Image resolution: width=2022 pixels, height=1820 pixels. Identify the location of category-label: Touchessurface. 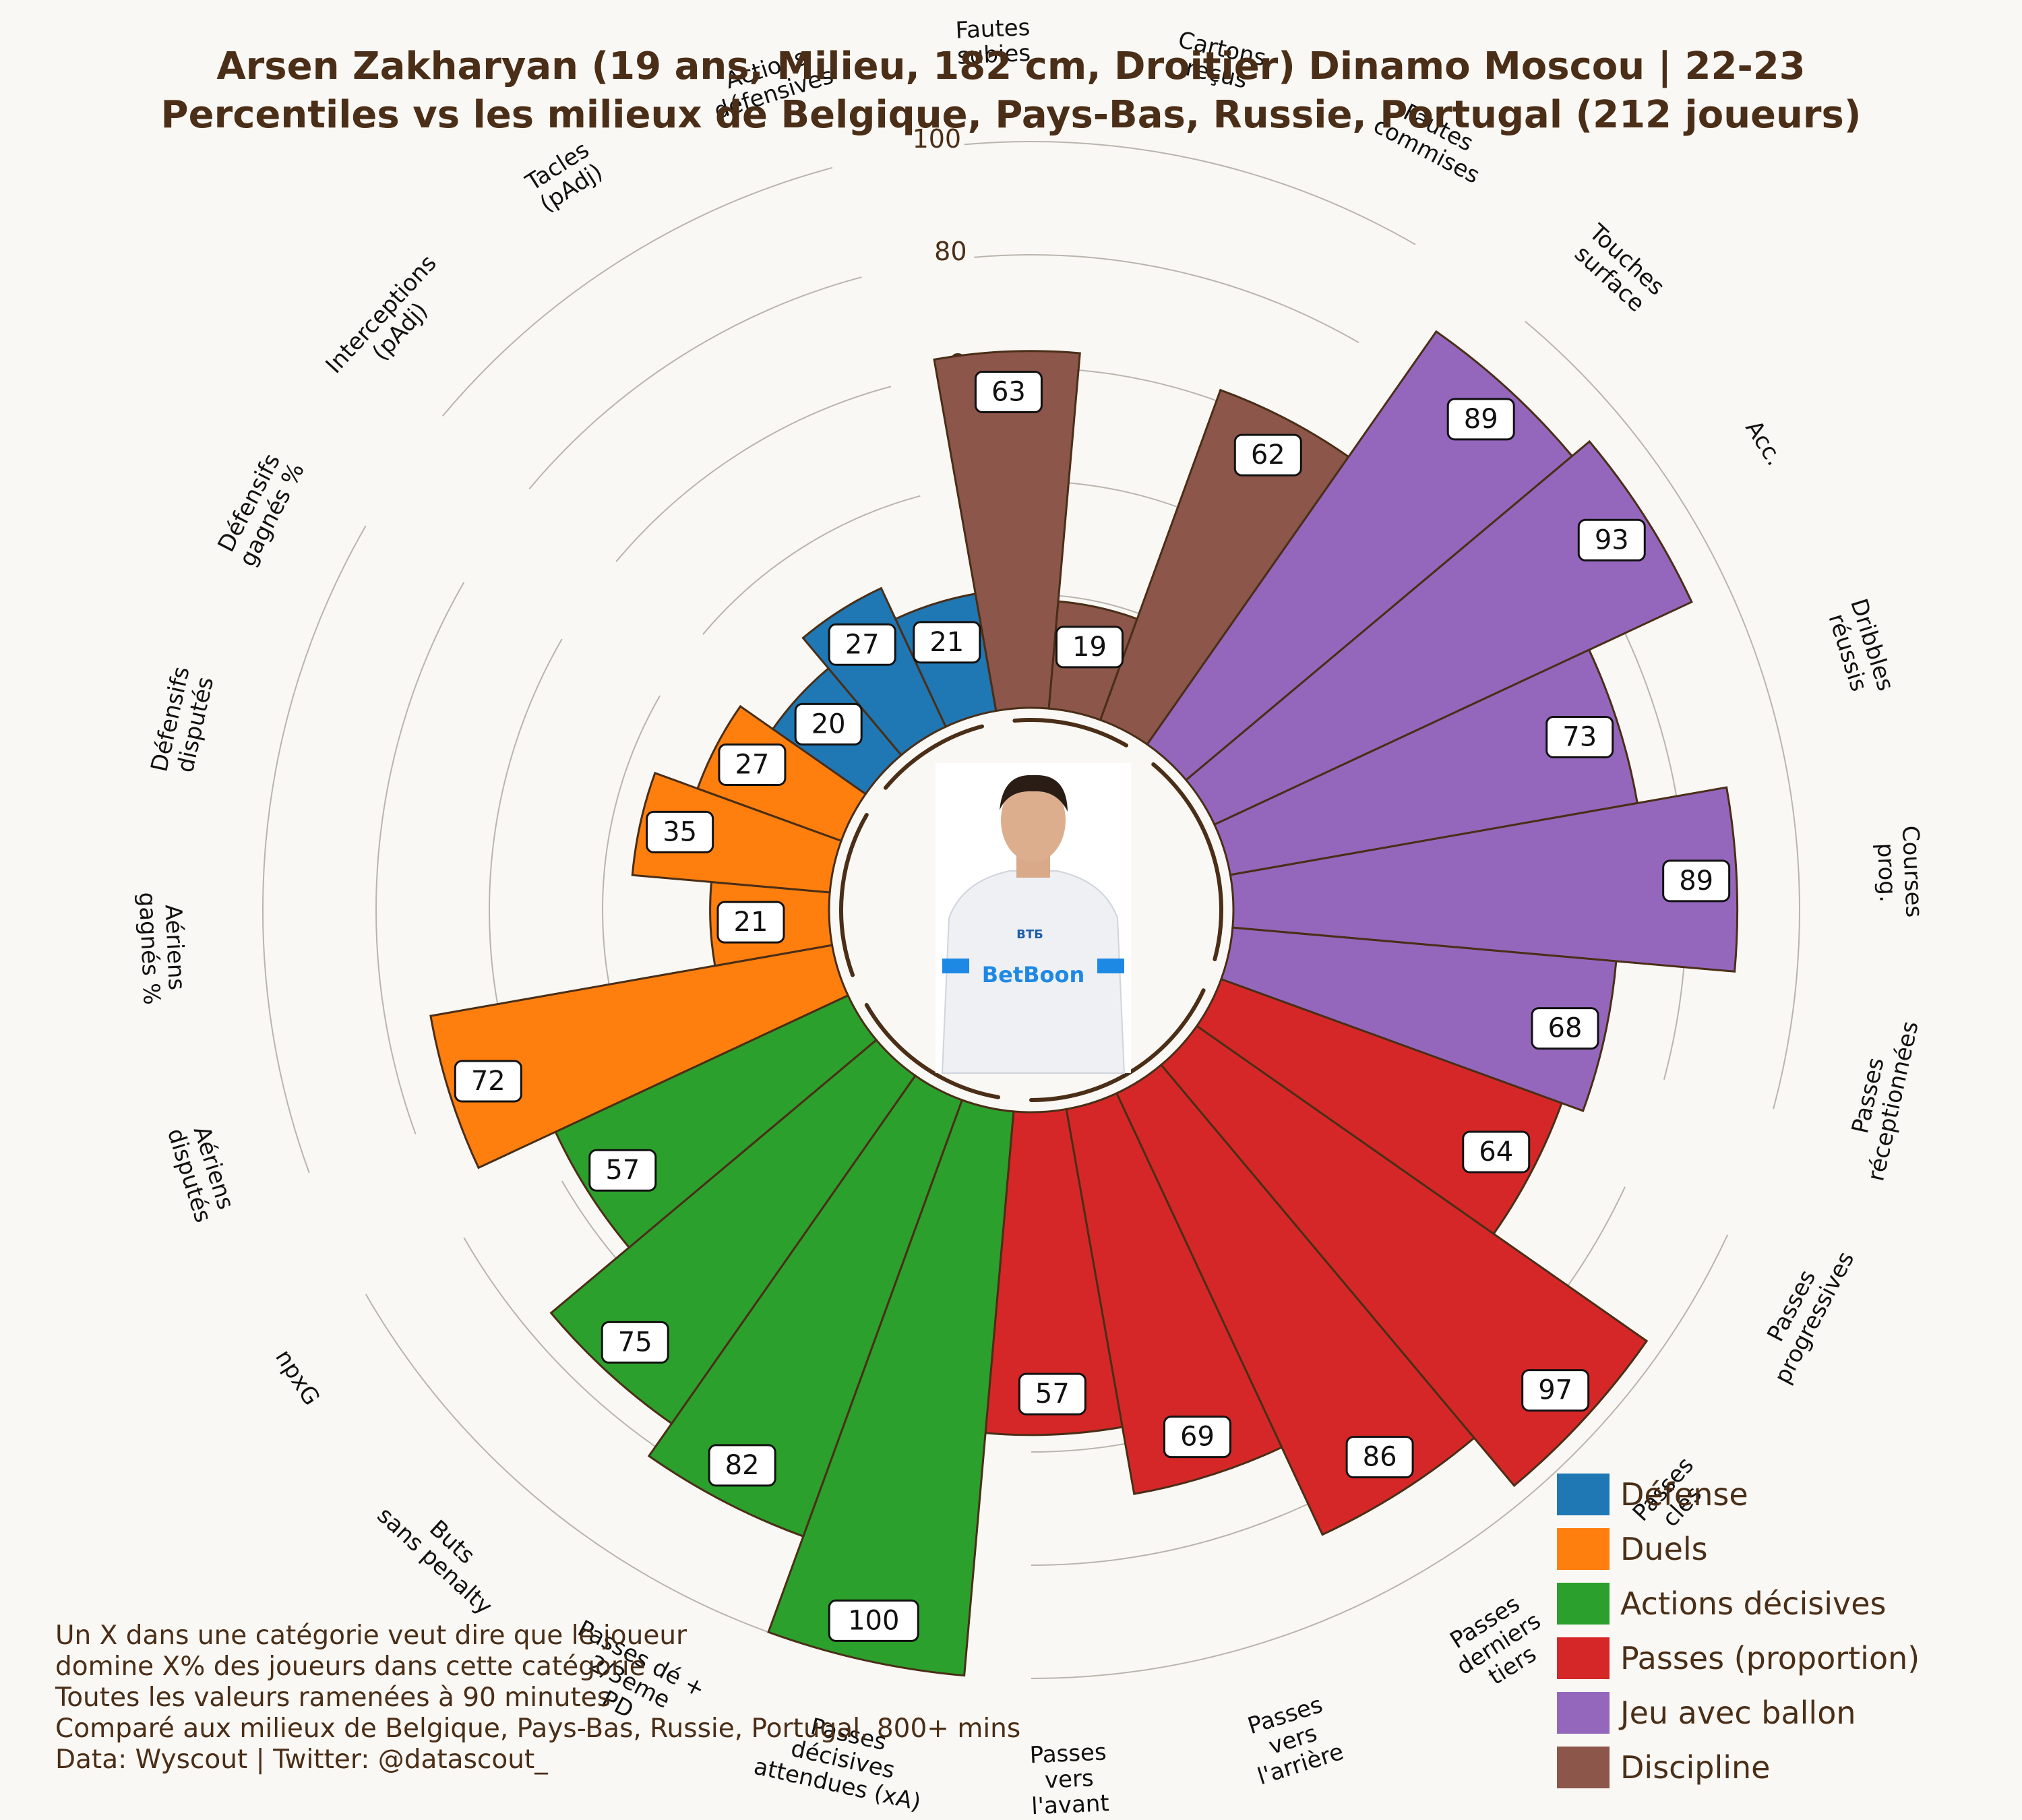
(1618, 269).